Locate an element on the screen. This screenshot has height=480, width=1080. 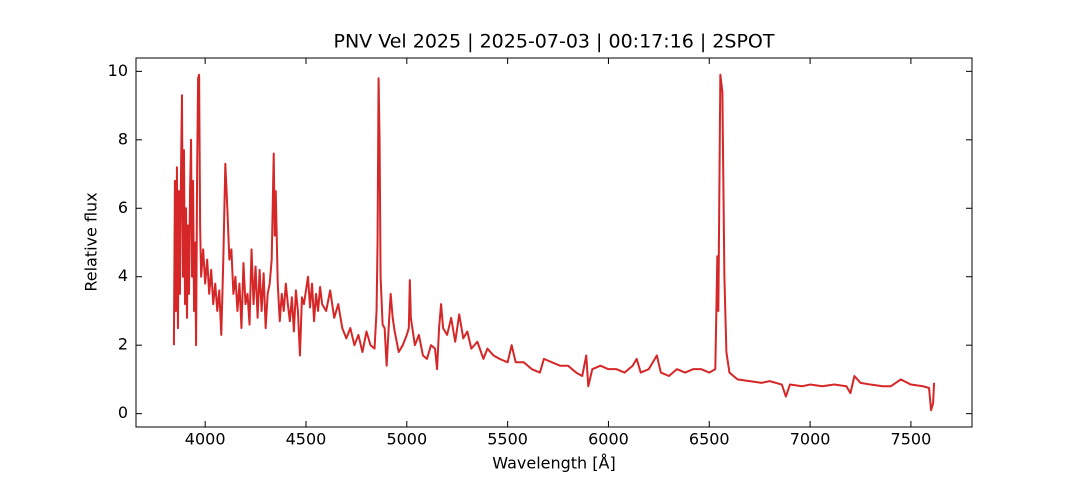
y-tick-label: 2 is located at coordinates (123, 344).